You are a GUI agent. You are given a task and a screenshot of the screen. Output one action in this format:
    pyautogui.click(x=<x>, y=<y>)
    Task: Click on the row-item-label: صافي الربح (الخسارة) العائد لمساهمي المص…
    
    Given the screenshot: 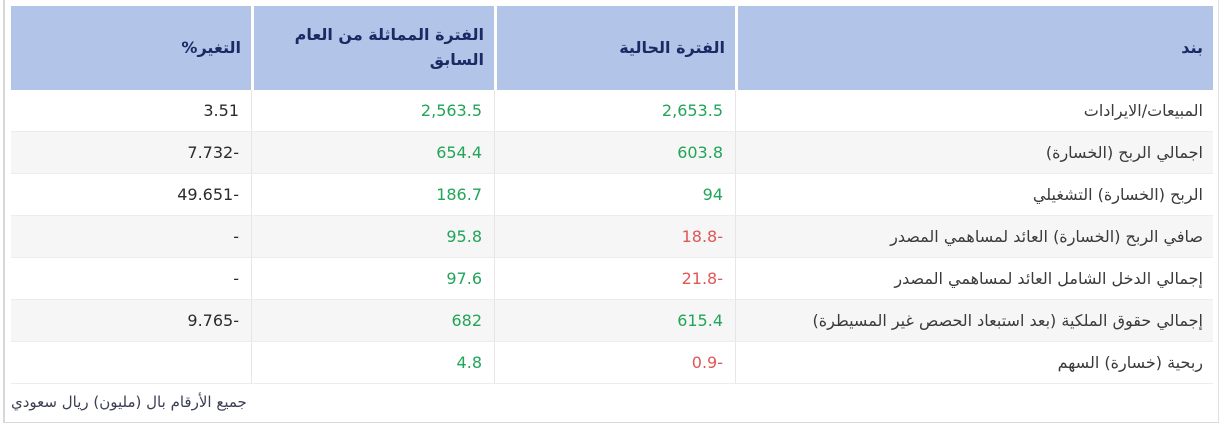 What is the action you would take?
    pyautogui.click(x=974, y=237)
    